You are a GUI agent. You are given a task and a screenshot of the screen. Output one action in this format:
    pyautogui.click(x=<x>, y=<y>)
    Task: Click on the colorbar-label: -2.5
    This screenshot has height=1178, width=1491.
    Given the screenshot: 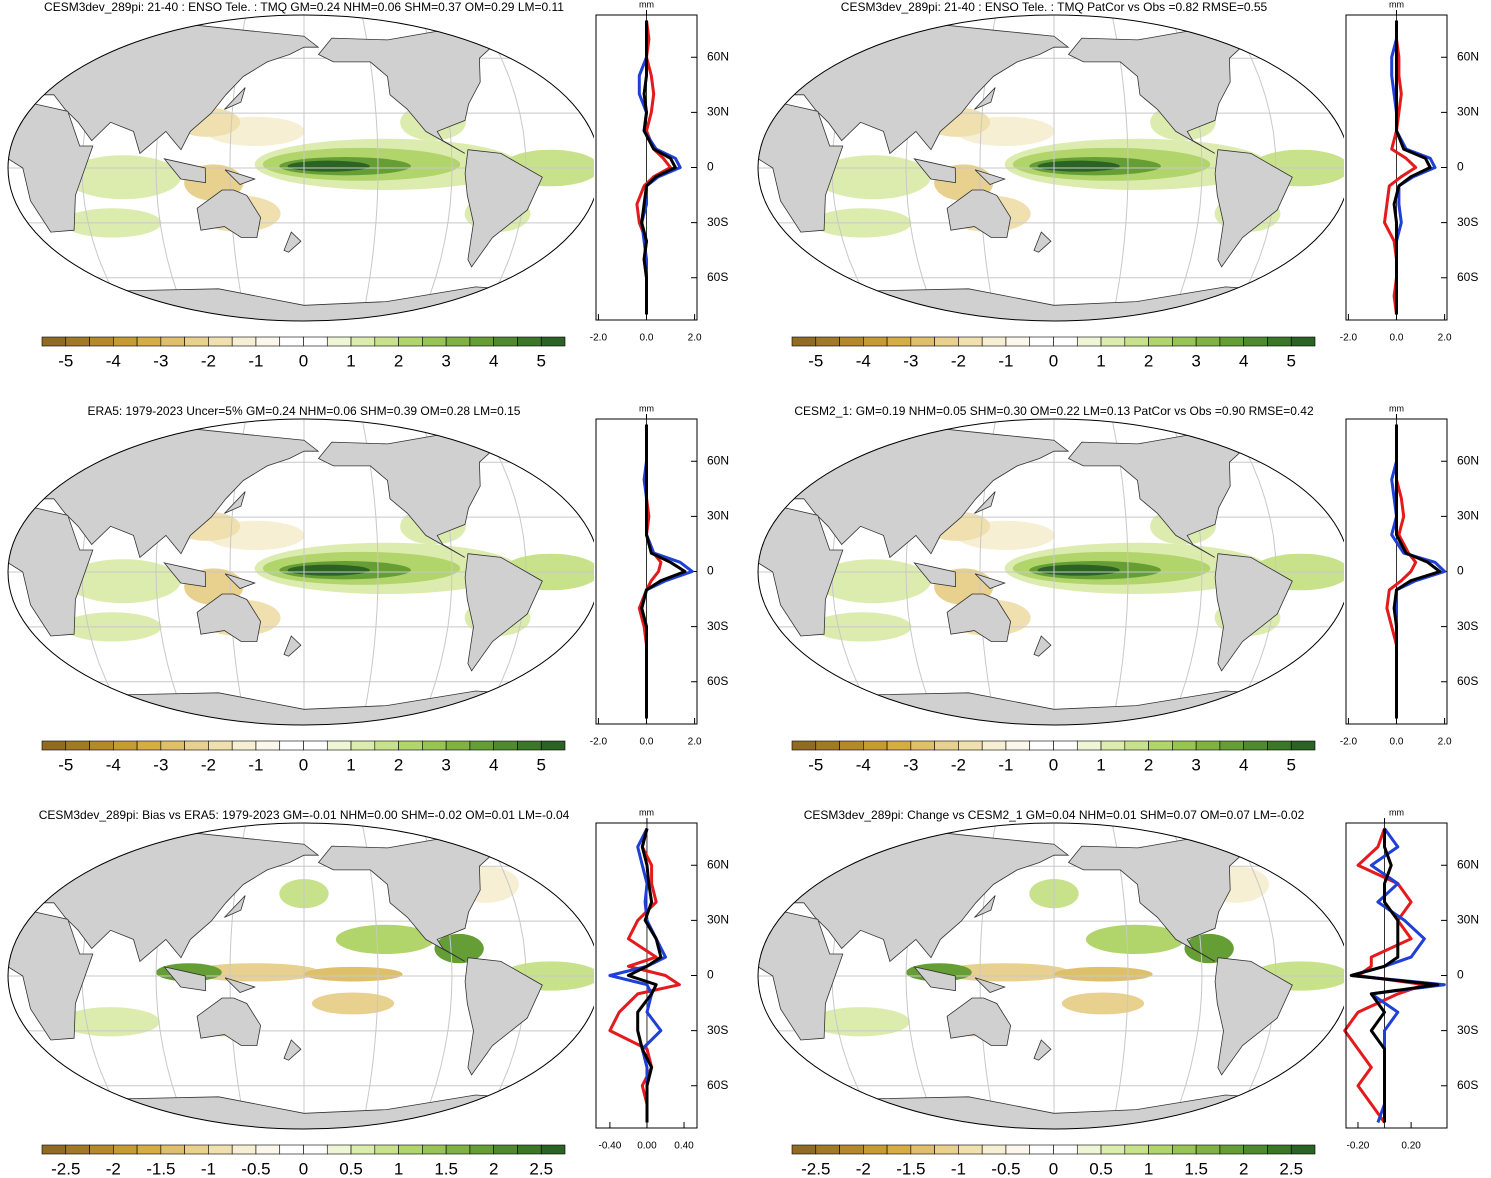 What is the action you would take?
    pyautogui.click(x=815, y=1168)
    